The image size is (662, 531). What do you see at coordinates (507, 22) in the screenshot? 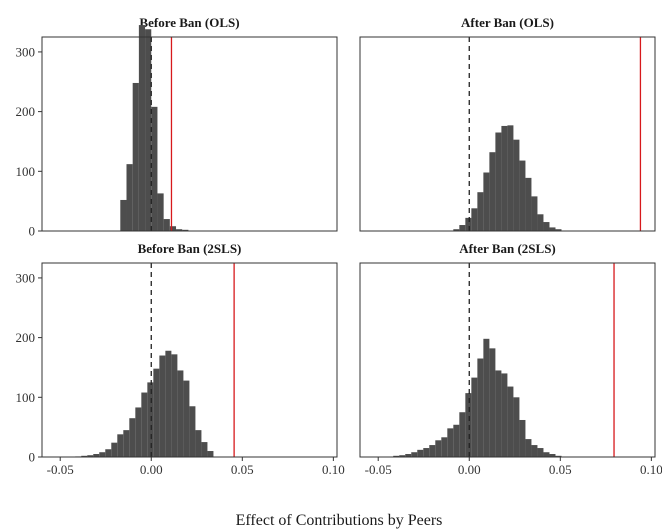
I see `panel-title: After Ban (OLS)` at bounding box center [507, 22].